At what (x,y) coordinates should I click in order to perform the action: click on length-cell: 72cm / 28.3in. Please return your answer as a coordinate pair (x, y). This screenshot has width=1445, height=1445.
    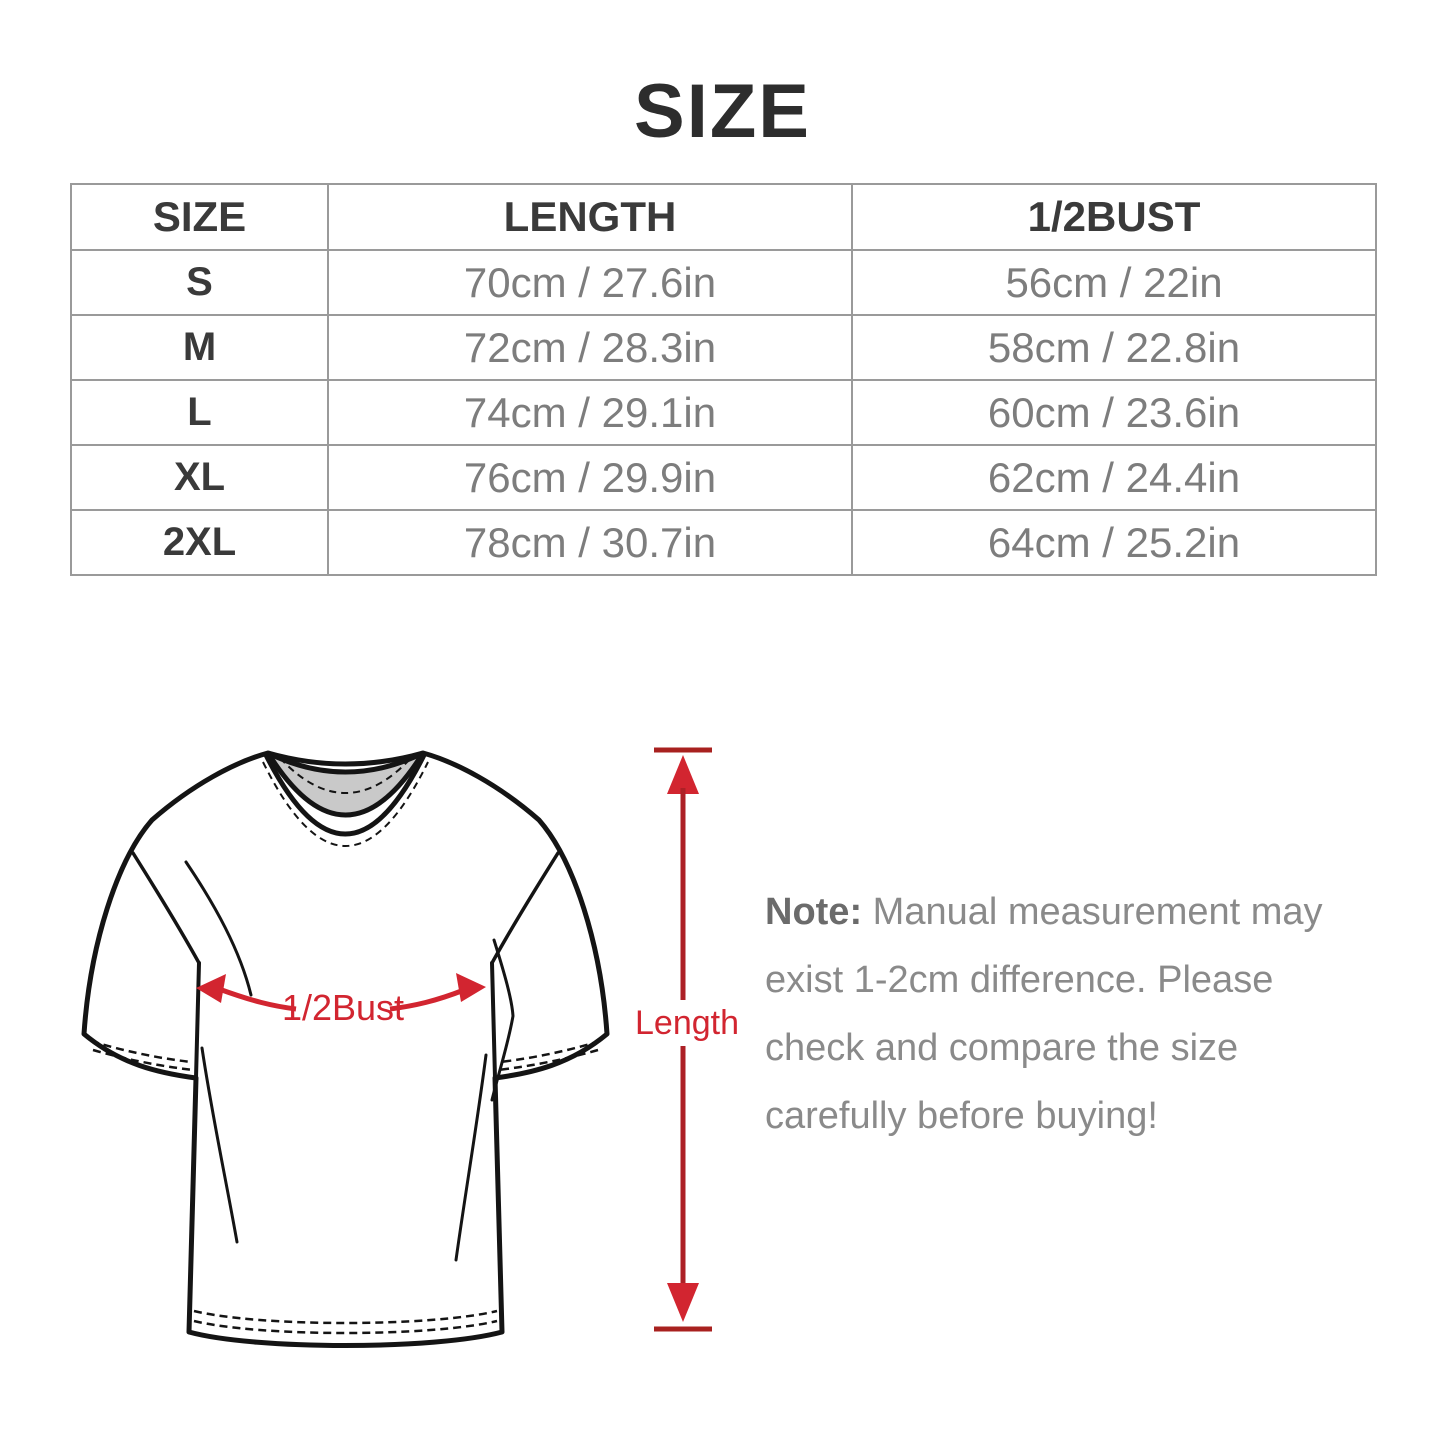
    Looking at the image, I should click on (590, 347).